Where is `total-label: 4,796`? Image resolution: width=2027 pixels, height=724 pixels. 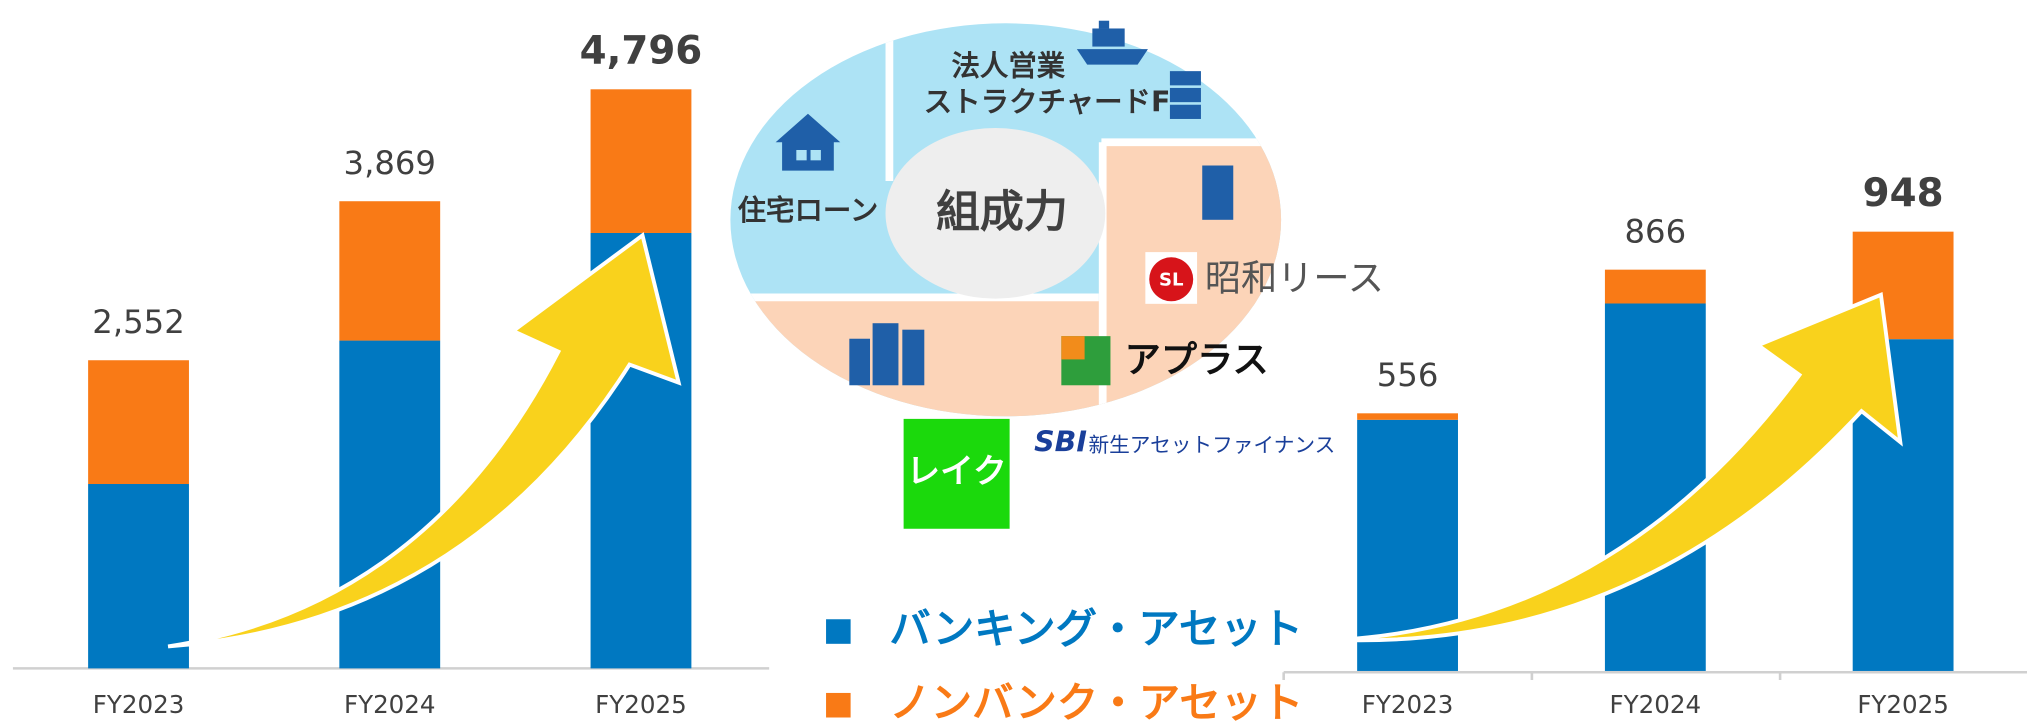 total-label: 4,796 is located at coordinates (641, 51).